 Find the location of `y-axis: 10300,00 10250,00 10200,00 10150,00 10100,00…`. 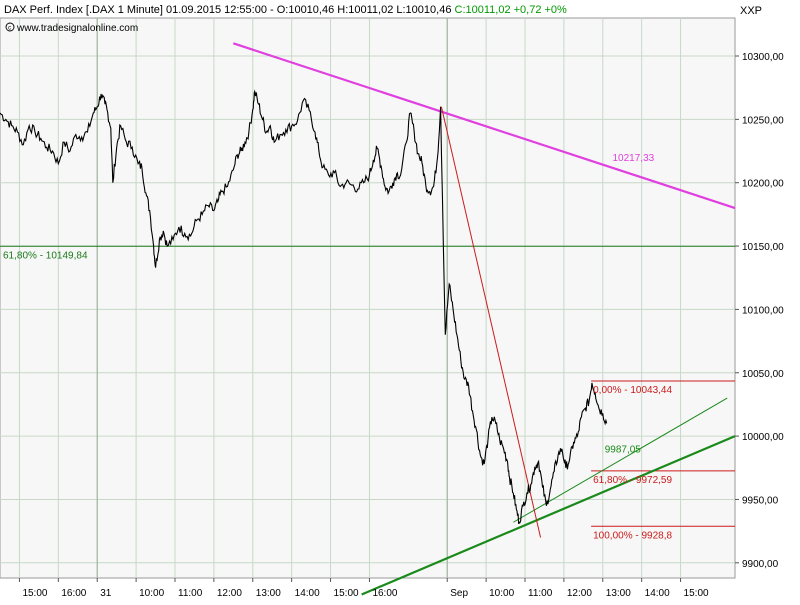

y-axis: 10300,00 10250,00 10200,00 10150,00 10100,00… is located at coordinates (759, 311).